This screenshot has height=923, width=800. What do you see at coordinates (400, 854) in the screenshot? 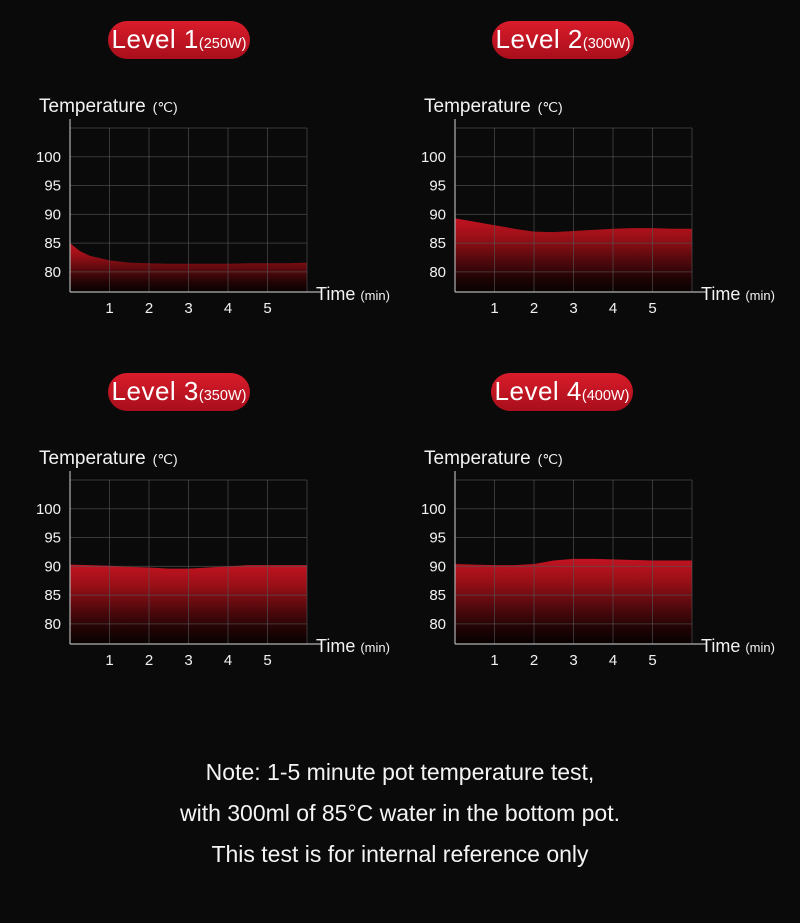
I see `note-line-3: This test is for internal reference only` at bounding box center [400, 854].